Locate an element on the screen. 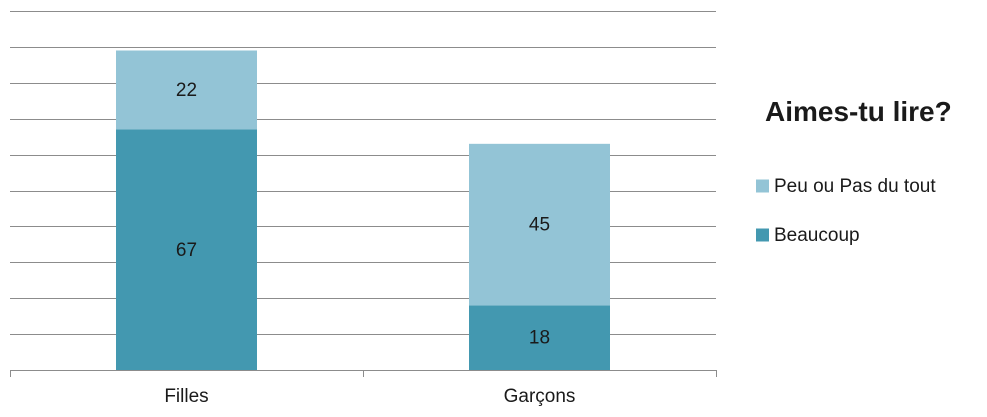 The width and height of the screenshot is (987, 417). bar-filles-beaucoup is located at coordinates (186, 249).